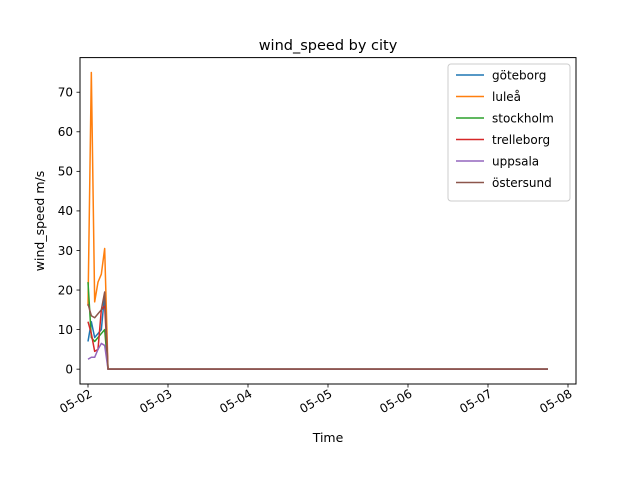 Image resolution: width=640 pixels, height=480 pixels. I want to click on y-tick-label: 30, so click(65, 251).